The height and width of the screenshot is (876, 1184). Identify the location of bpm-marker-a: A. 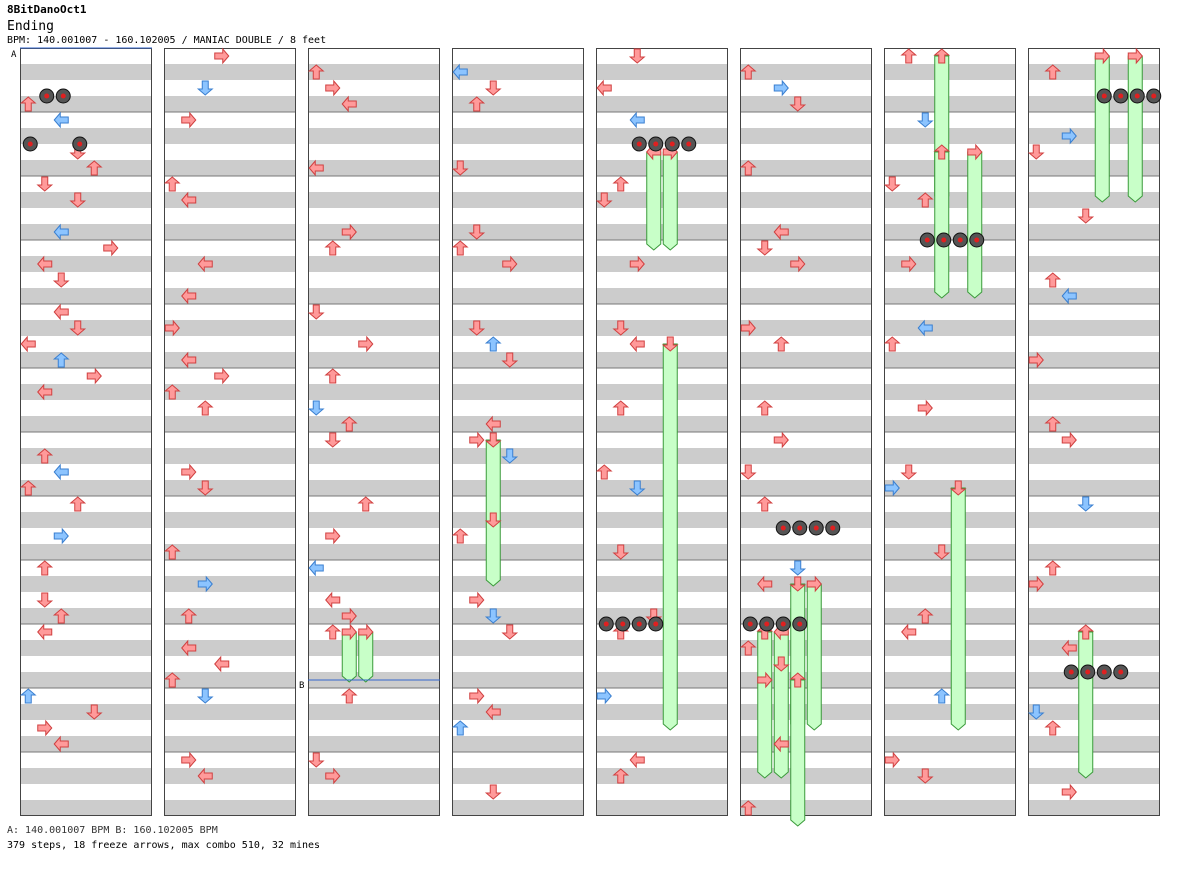
(14, 55).